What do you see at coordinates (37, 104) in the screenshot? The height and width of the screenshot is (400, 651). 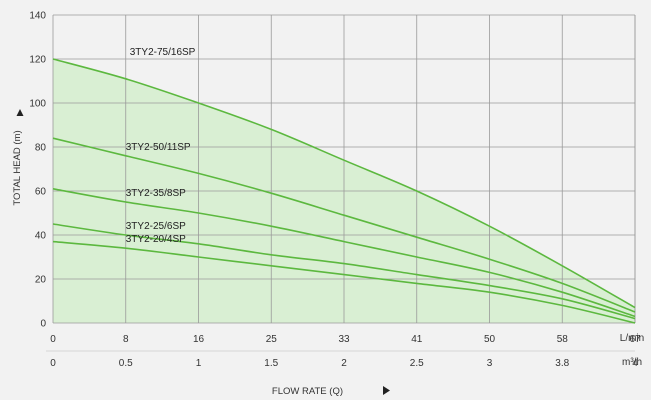 I see `y-tick-label: 100` at bounding box center [37, 104].